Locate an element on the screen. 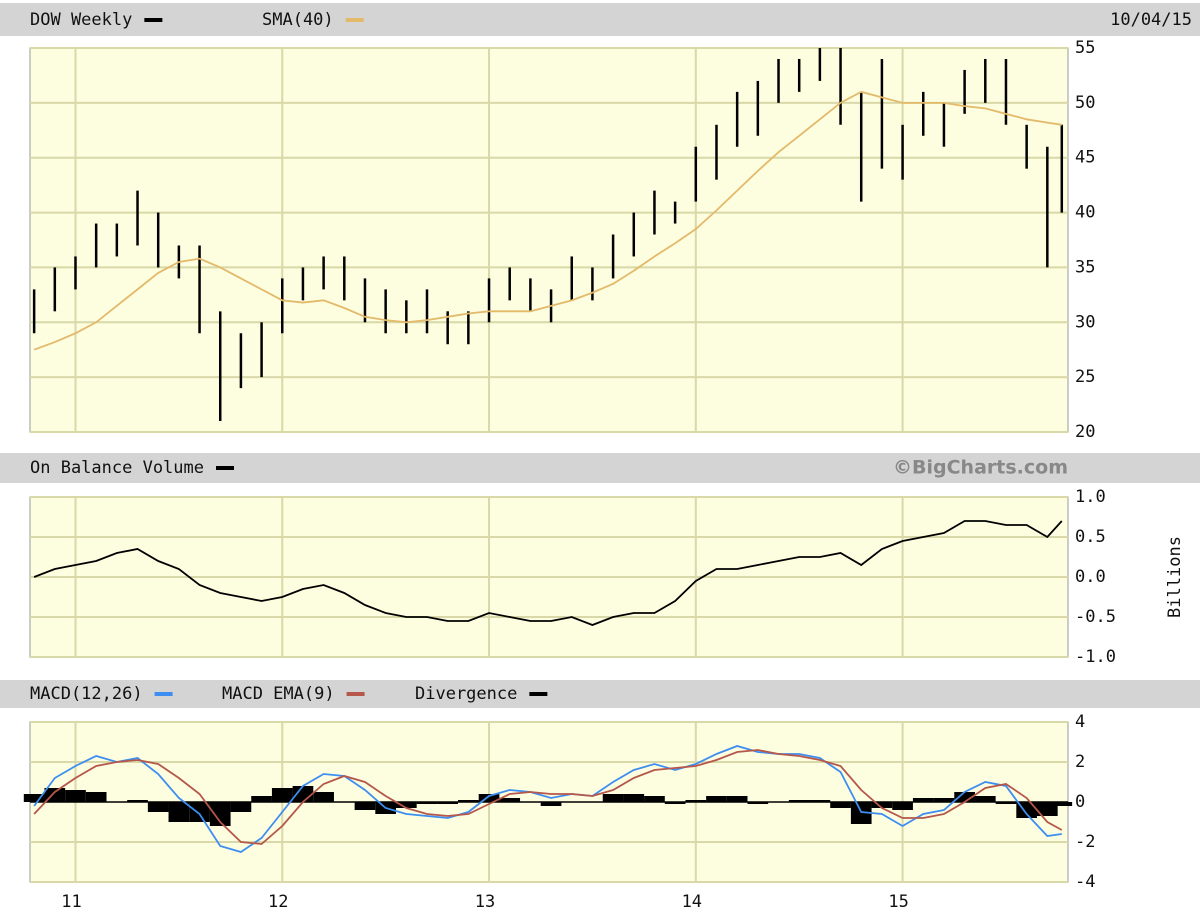  x-tick-label: 11 is located at coordinates (71, 902).